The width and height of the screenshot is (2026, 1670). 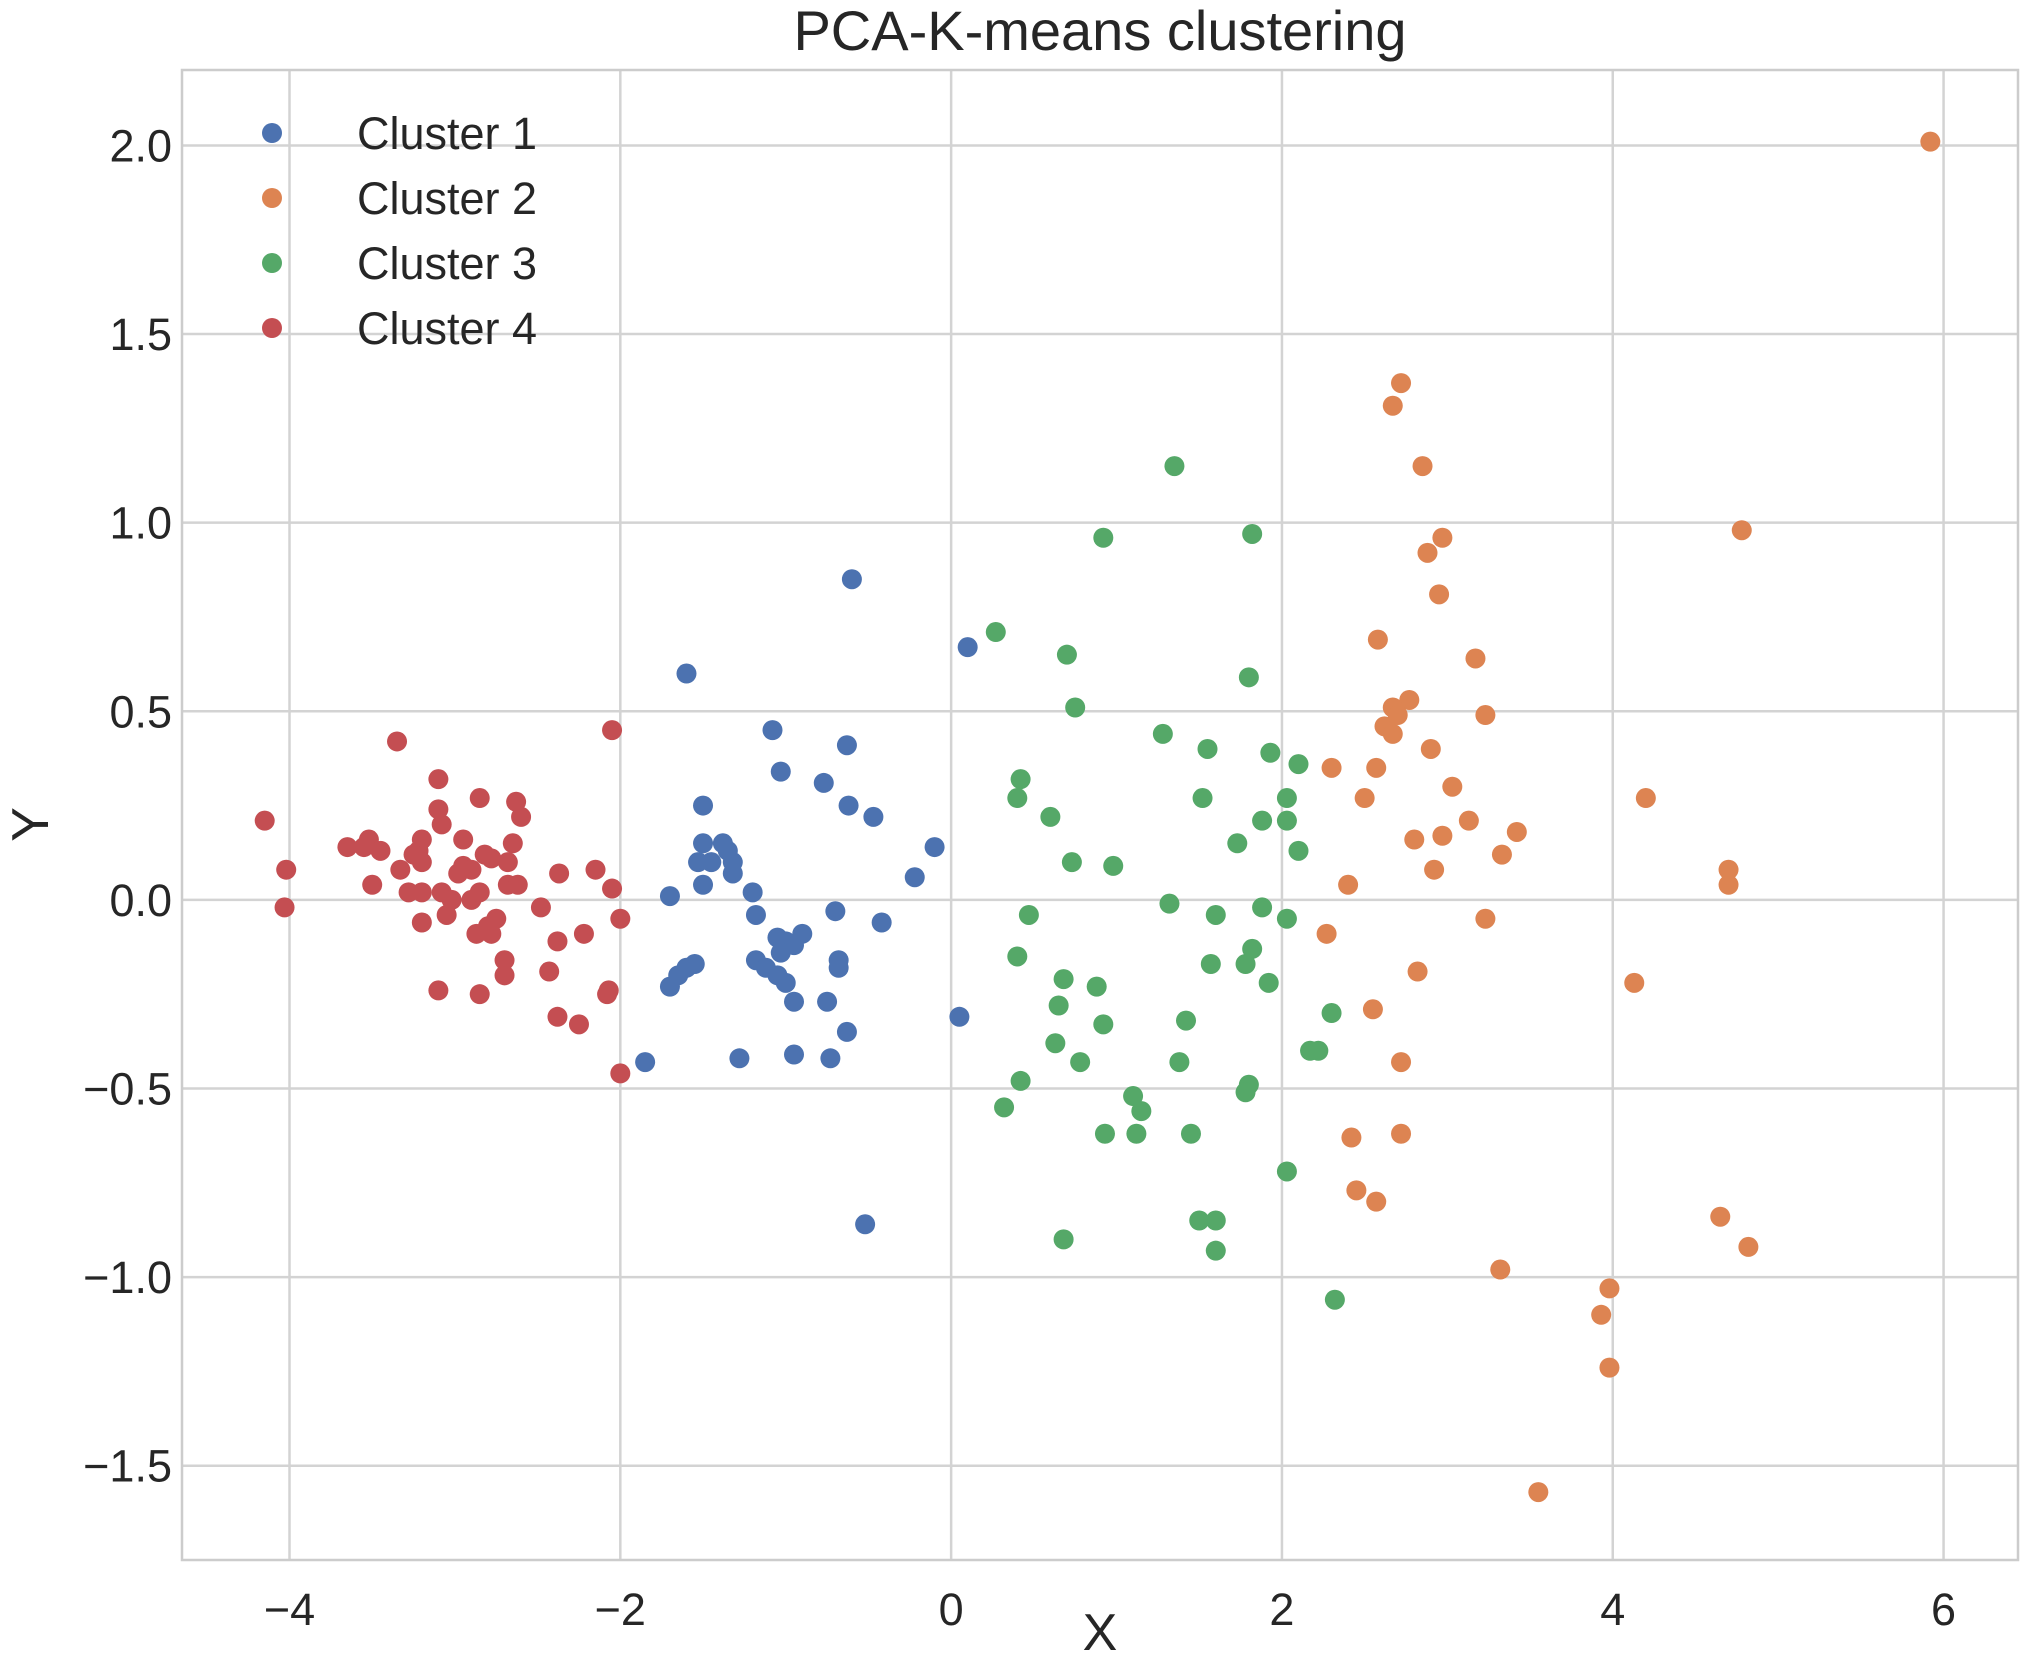 I want to click on chart-title: PCA-K-means clustering, so click(x=1099, y=31).